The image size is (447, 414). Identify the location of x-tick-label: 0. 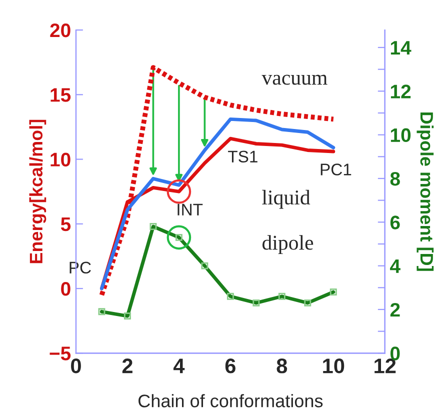
(76, 366).